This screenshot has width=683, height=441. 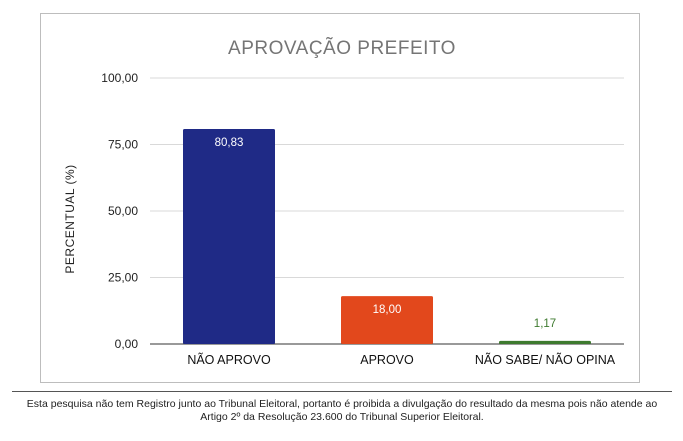 What do you see at coordinates (127, 344) in the screenshot?
I see `y-tick-label: 0,00` at bounding box center [127, 344].